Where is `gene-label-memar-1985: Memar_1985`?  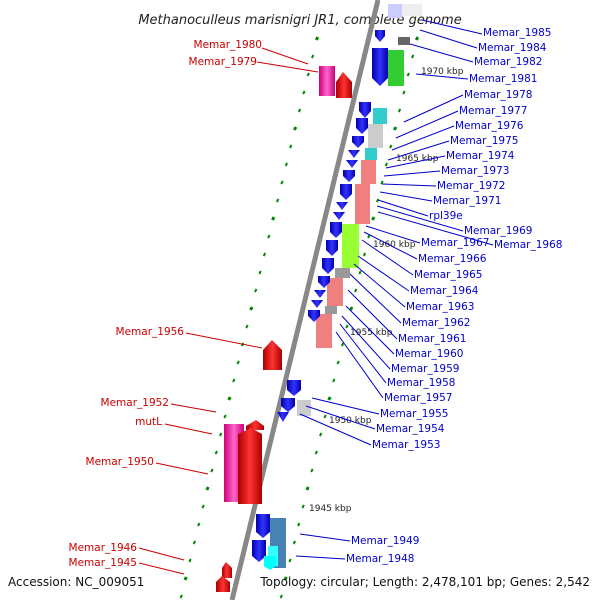 gene-label-memar-1985: Memar_1985 is located at coordinates (517, 33).